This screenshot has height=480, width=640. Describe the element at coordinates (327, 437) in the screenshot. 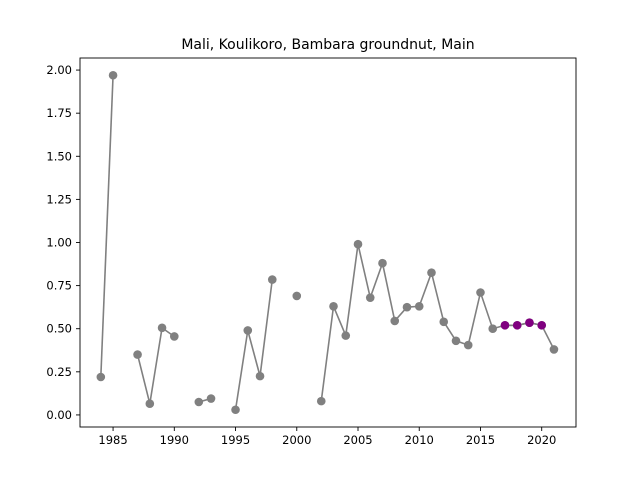

I see `x-axis: 1985 1990 1995 2000 2005 2010 2015 2020` at that location.